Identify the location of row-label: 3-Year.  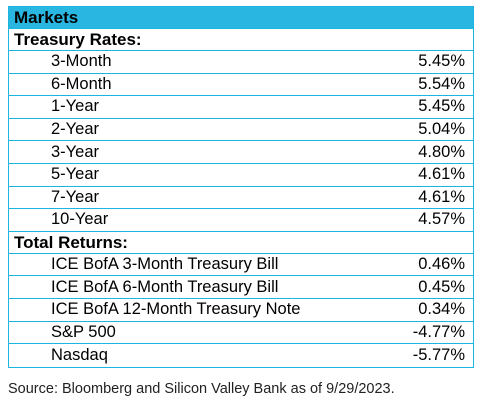
(75, 151).